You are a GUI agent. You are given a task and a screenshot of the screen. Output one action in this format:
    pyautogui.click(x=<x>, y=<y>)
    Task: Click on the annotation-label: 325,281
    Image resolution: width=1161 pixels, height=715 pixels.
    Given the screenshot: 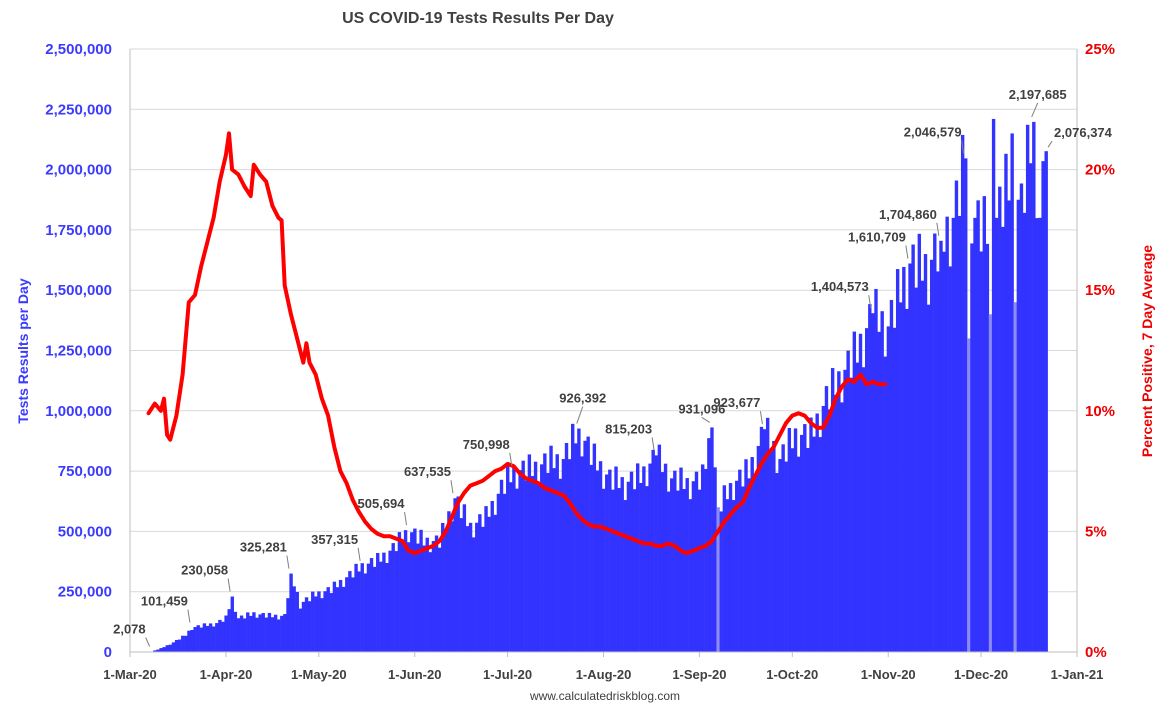 What is the action you would take?
    pyautogui.click(x=263, y=547)
    